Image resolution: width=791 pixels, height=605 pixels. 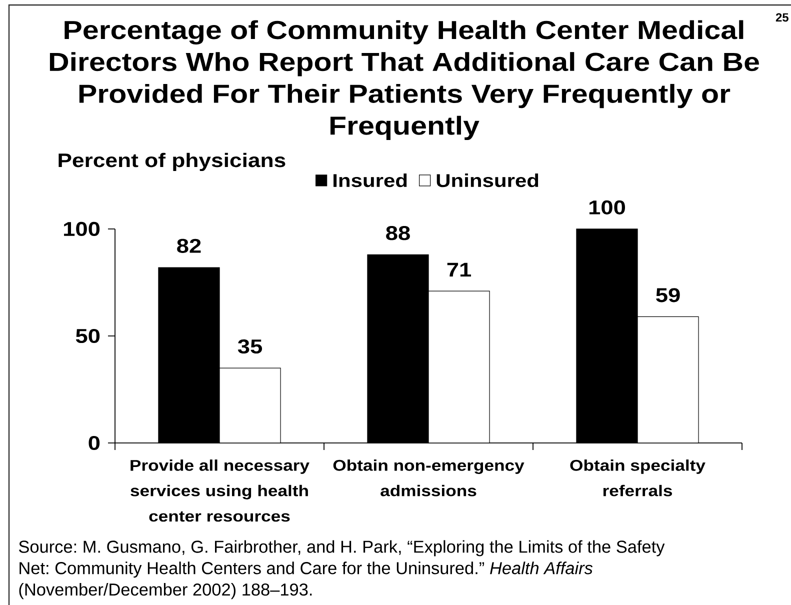 I want to click on y-tick-label: 0, so click(x=94, y=443).